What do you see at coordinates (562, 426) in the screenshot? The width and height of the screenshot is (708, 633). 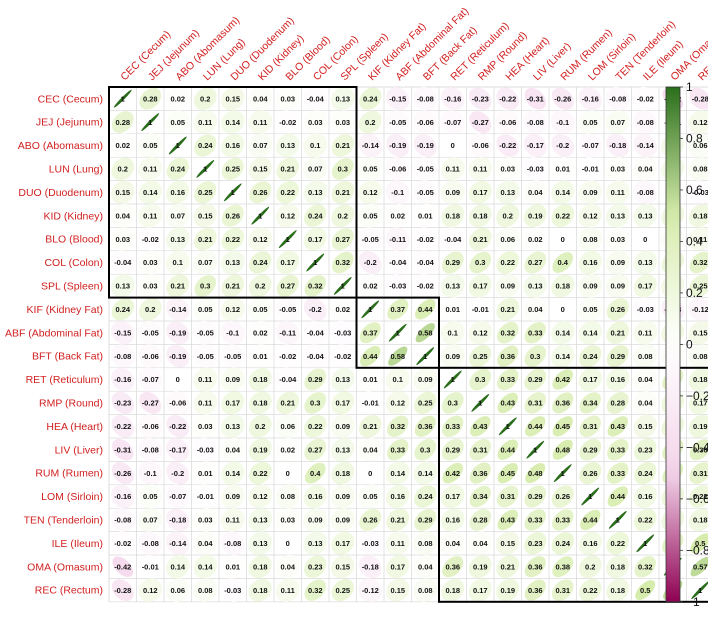 I see `cell-value: 0.45` at bounding box center [562, 426].